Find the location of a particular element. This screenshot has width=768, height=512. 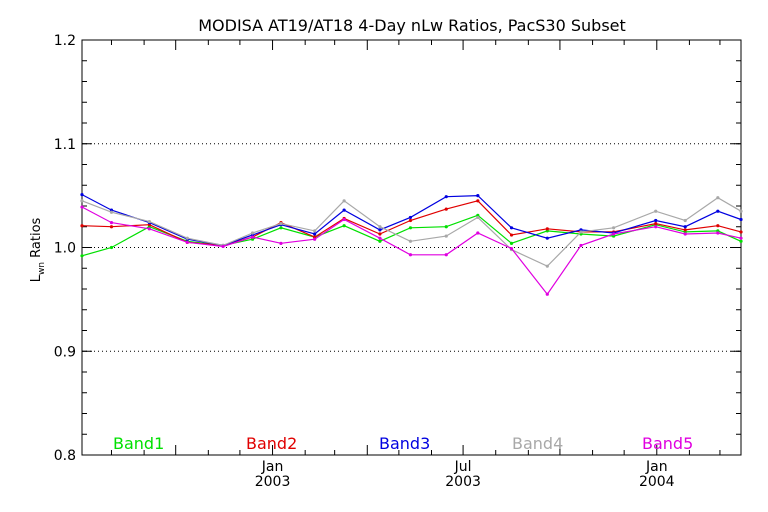

series-line-band2 is located at coordinates (411, 223).